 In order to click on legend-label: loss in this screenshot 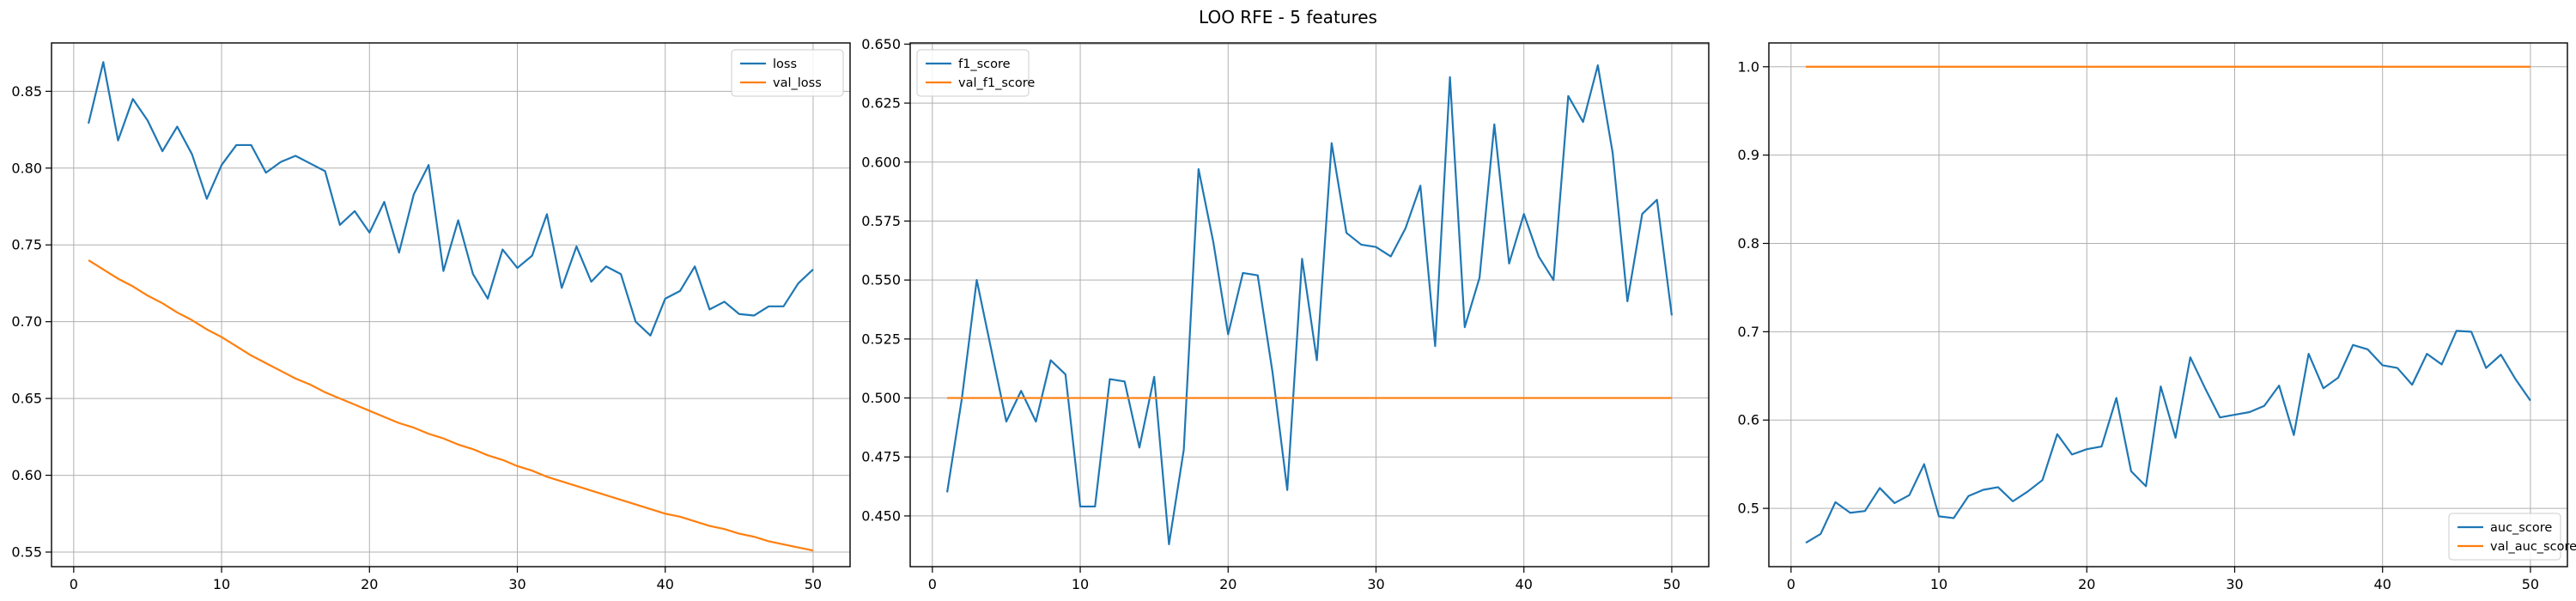, I will do `click(785, 64)`.